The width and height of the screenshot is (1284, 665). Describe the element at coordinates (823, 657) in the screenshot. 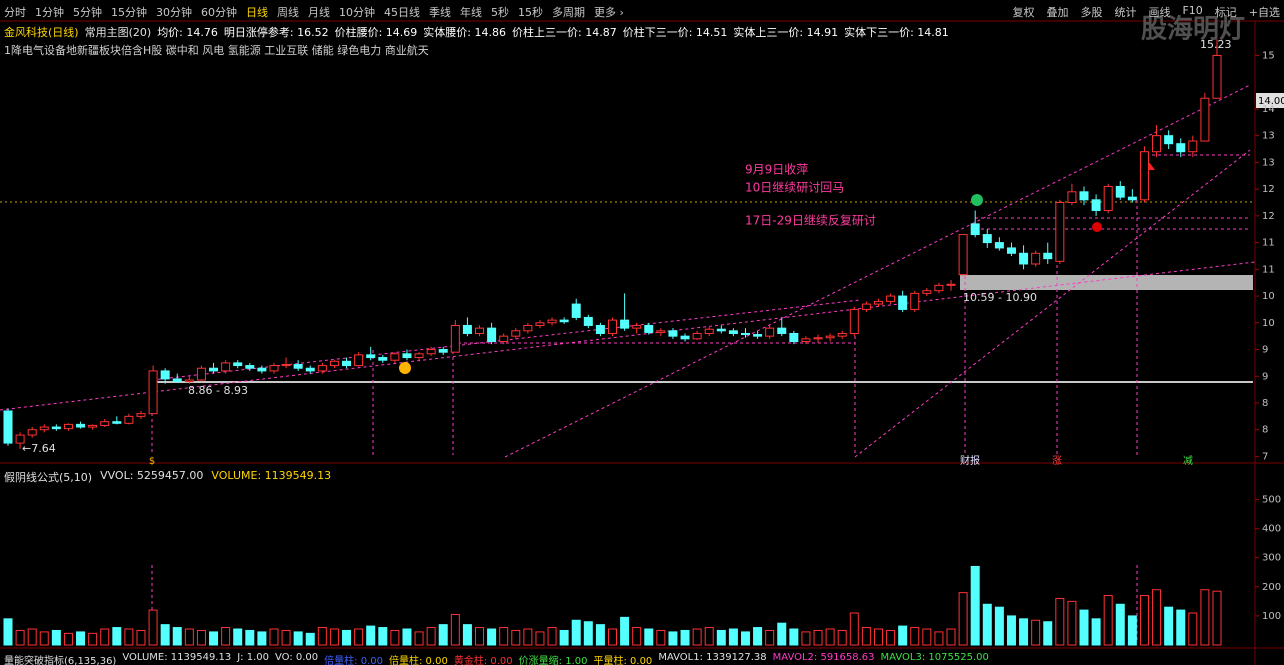

I see `indicator-item: MAVOL2: 591658.63` at that location.